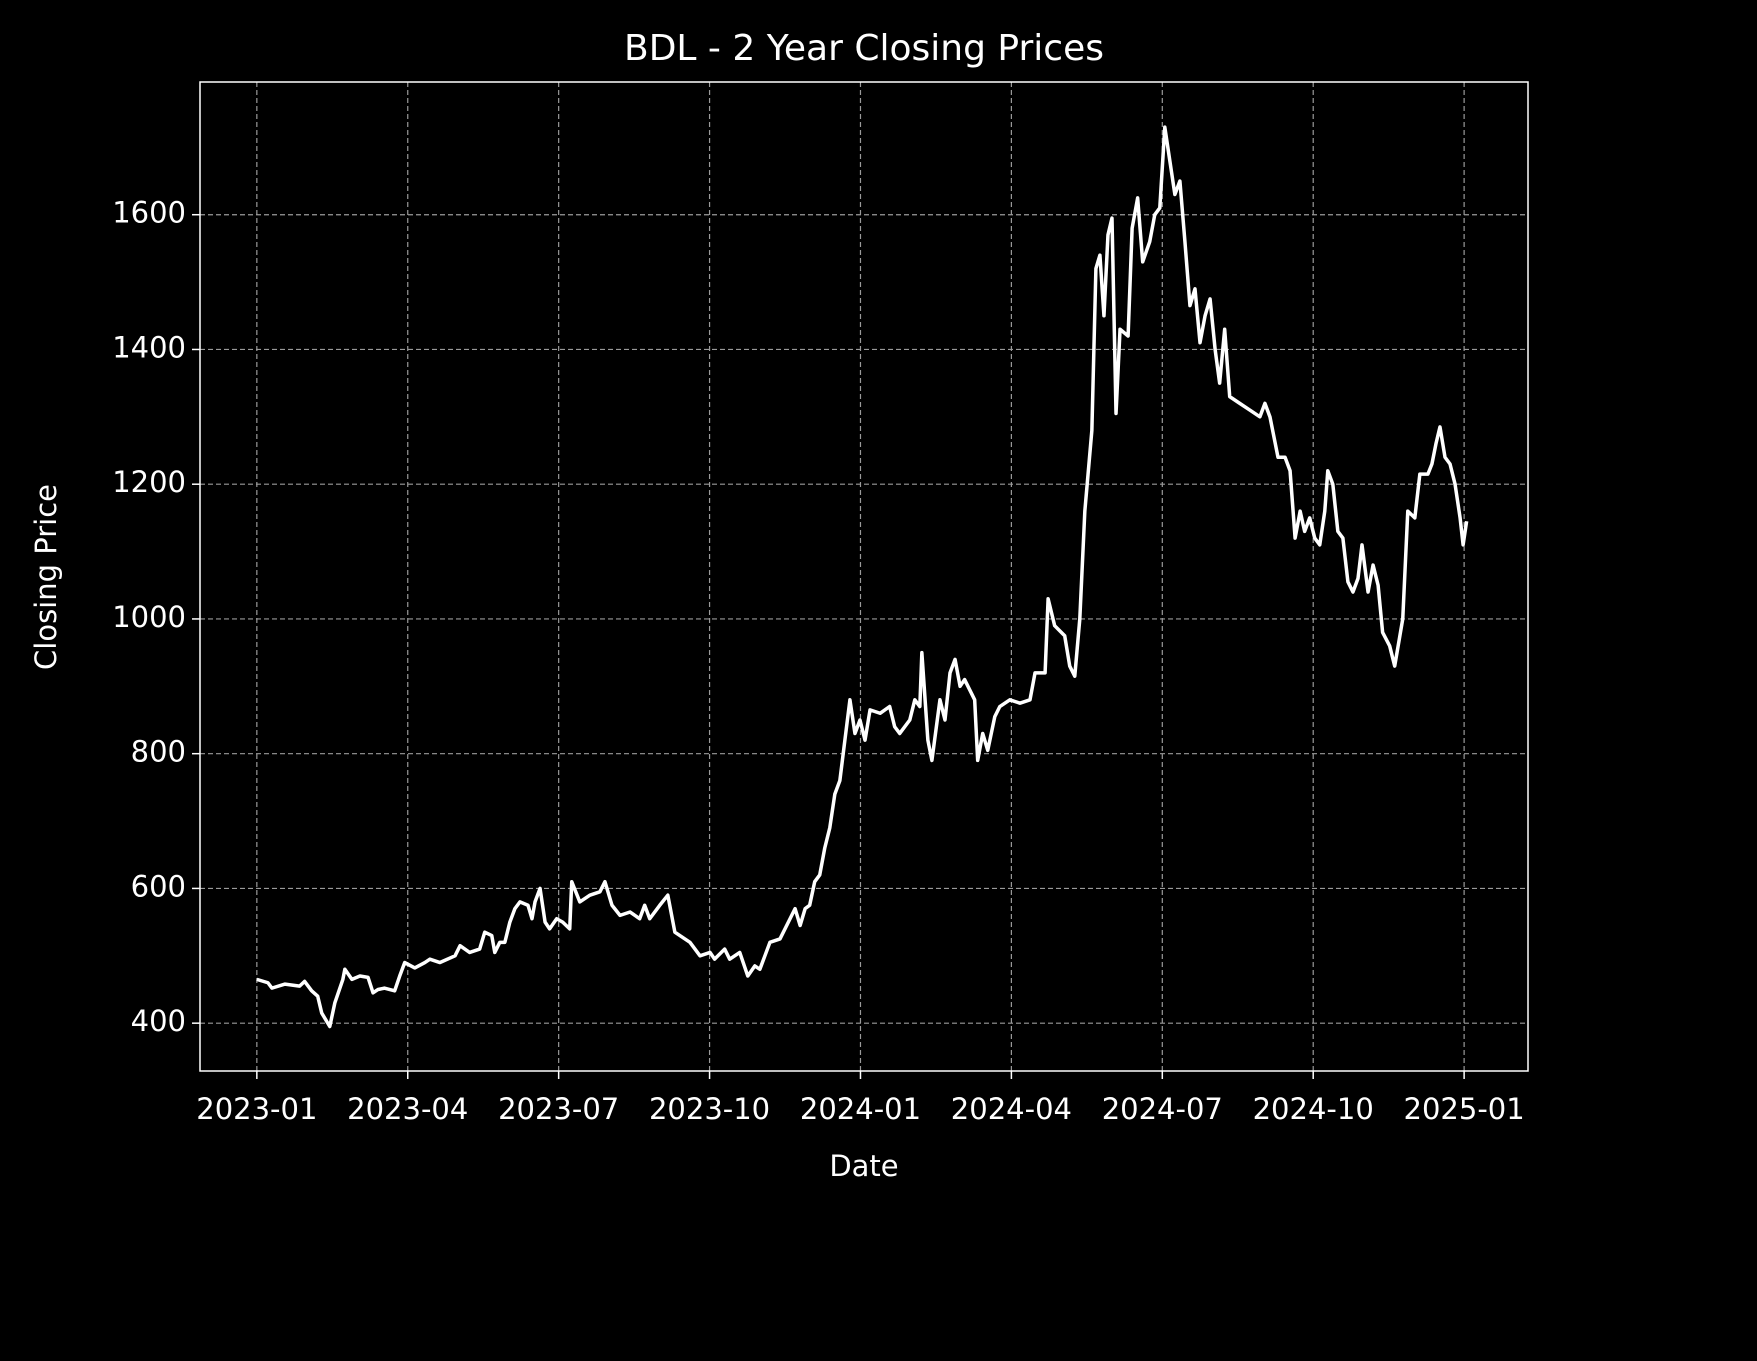  I want to click on y-axis-label: Closing Price, so click(46, 577).